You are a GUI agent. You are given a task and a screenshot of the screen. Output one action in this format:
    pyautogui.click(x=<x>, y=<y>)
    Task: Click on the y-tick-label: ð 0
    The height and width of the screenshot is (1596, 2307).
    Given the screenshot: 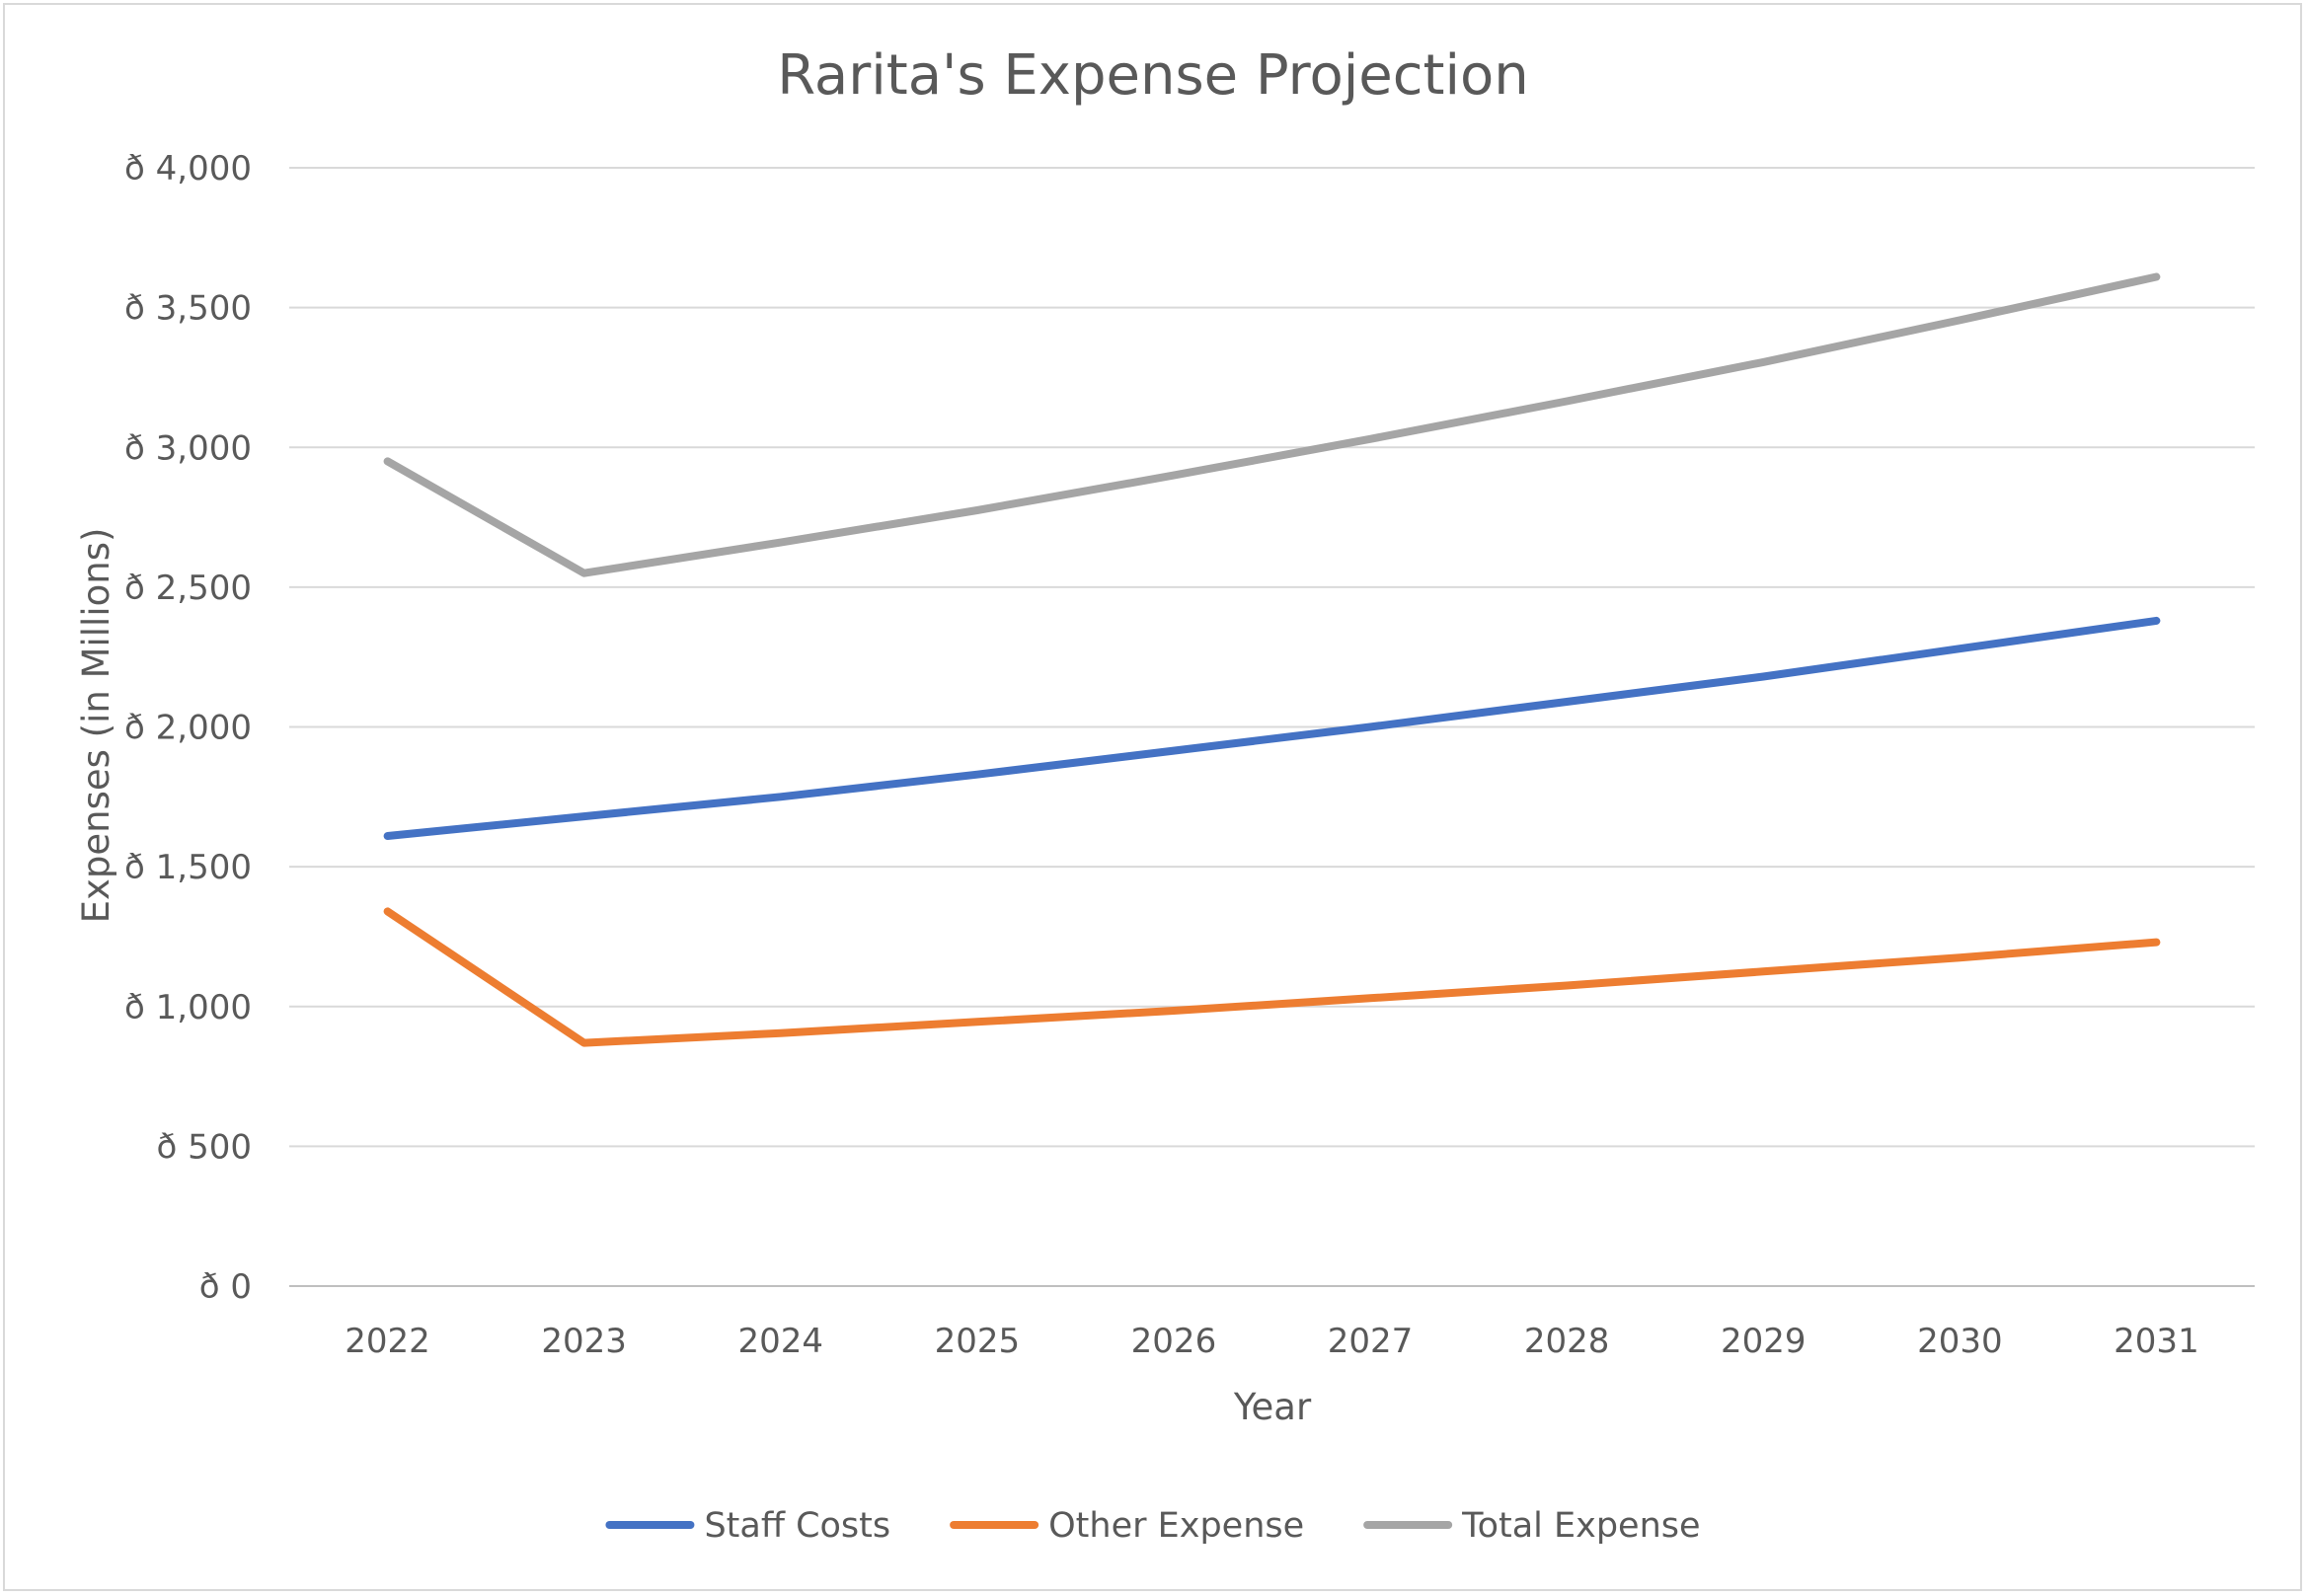 What is the action you would take?
    pyautogui.click(x=225, y=1287)
    